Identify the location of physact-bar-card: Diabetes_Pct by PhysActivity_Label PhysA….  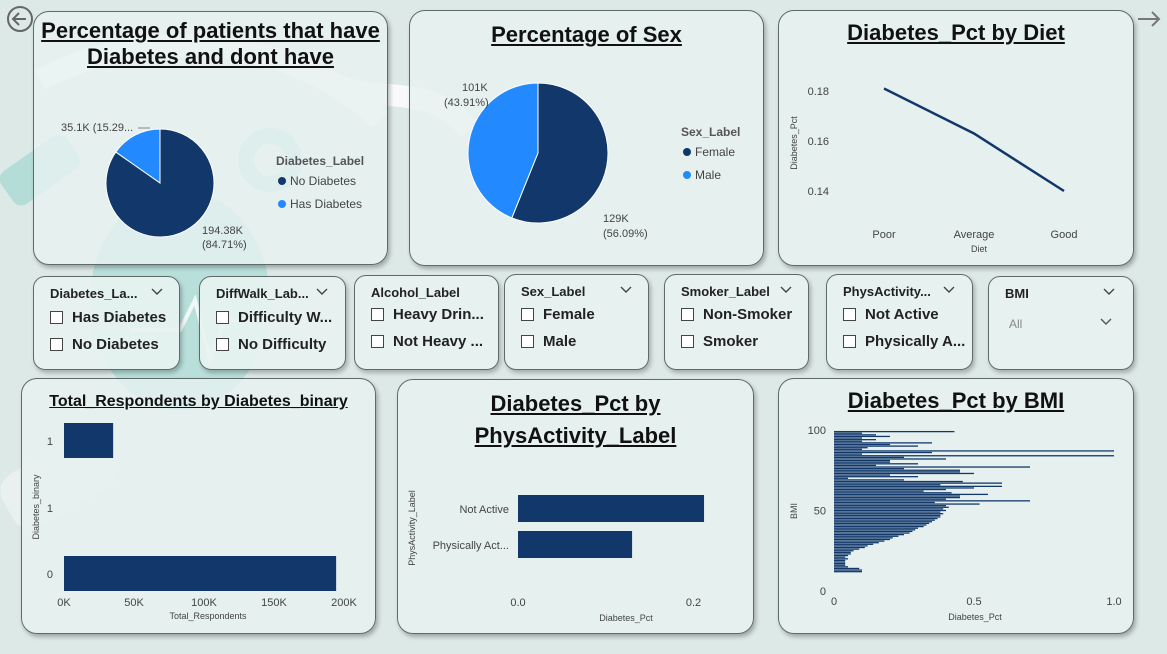
(575, 506).